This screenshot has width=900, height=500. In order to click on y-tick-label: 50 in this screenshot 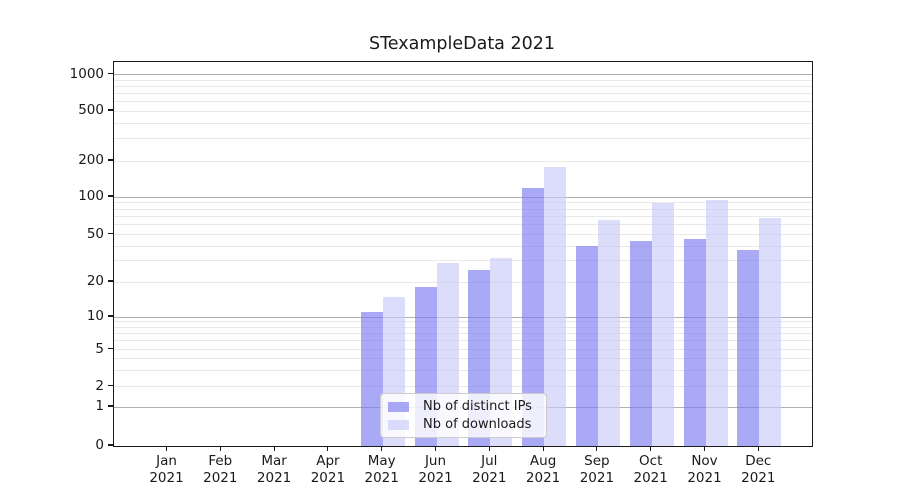, I will do `click(95, 233)`.